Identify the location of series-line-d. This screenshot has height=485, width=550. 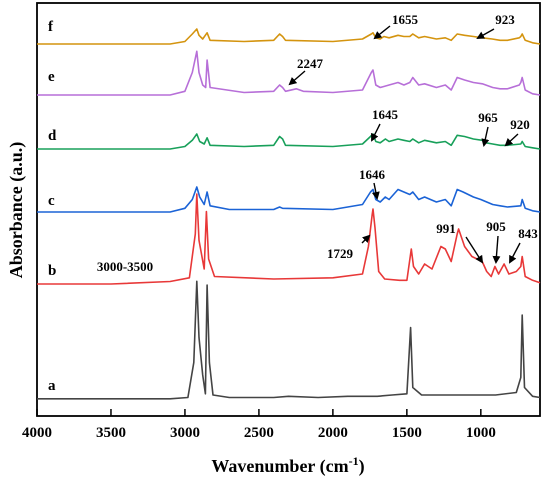
(289, 141).